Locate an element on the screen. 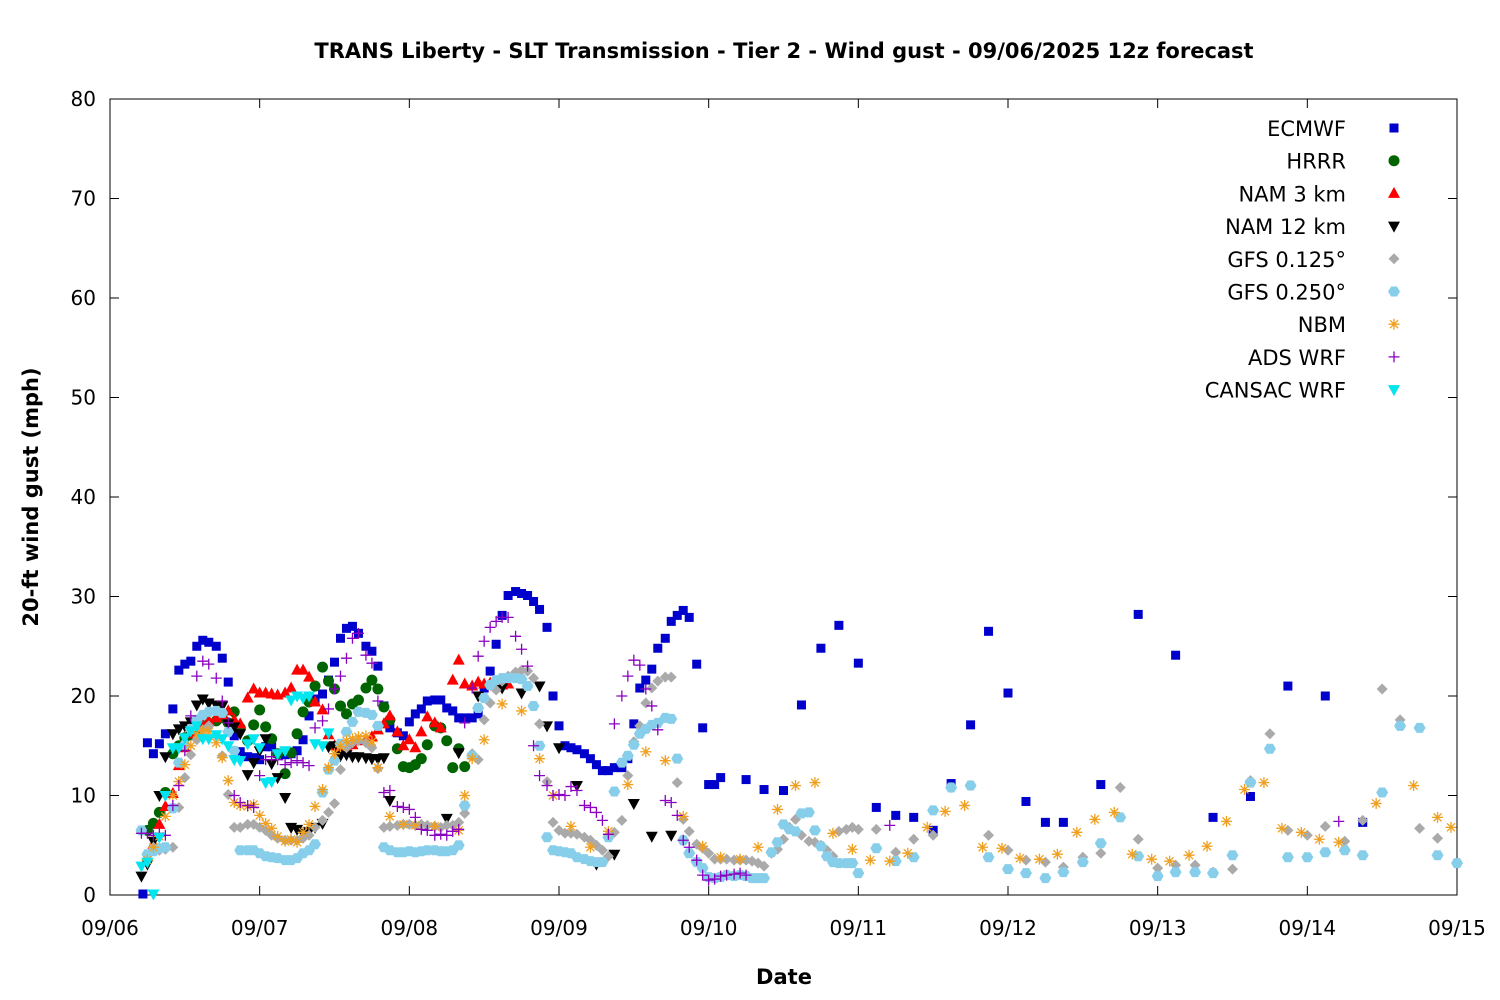 This screenshot has height=1000, width=1500. y-tick-label: 60 is located at coordinates (83, 298).